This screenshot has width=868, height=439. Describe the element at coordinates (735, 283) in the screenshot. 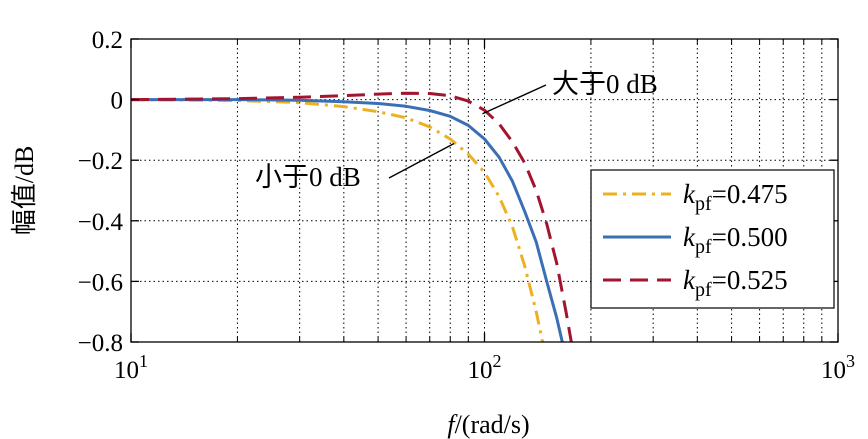

I see `legend-label-2: kpf=0.525` at that location.